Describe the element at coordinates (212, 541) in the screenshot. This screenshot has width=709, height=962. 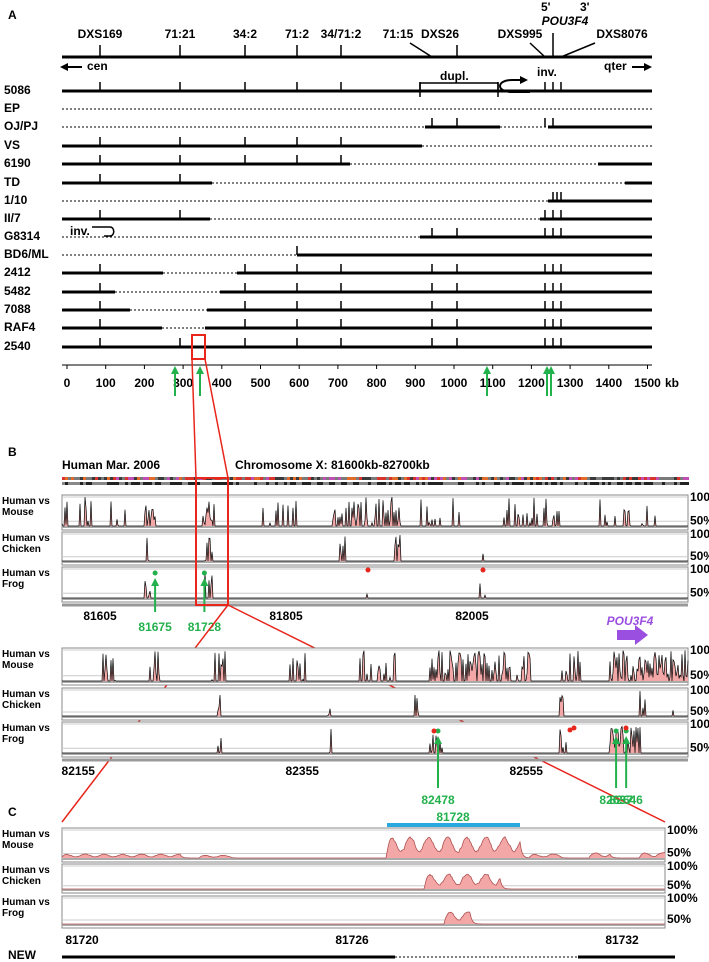
I see `zoom-box` at that location.